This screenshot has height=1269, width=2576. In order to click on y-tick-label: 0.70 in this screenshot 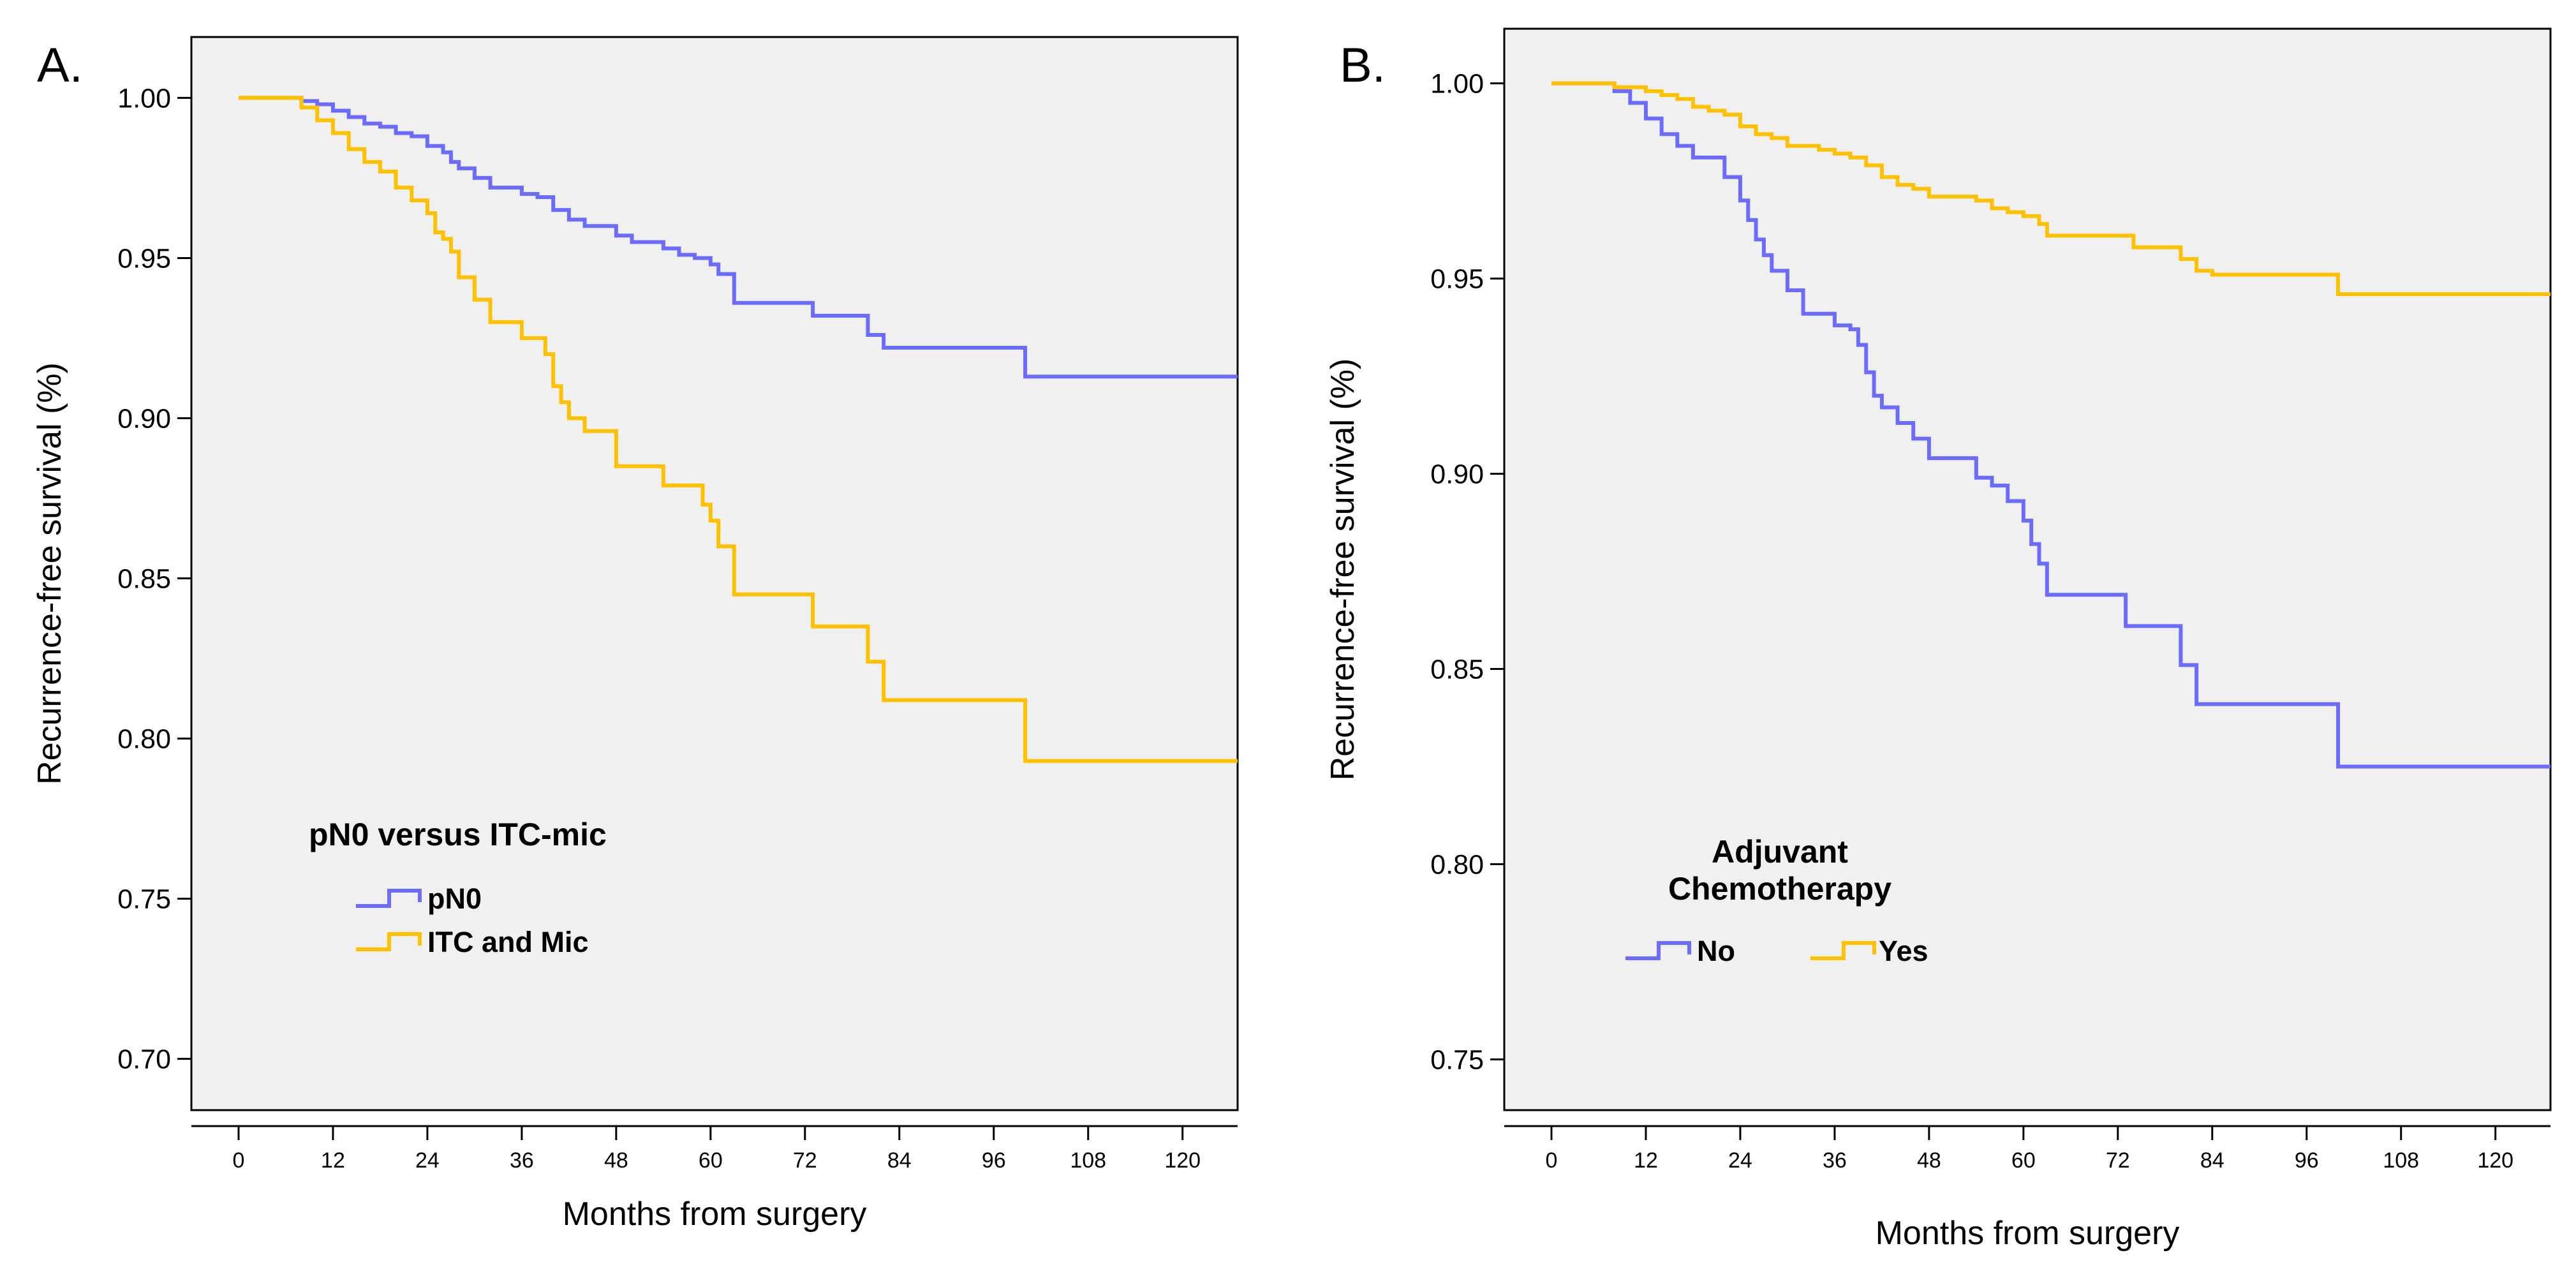, I will do `click(144, 1059)`.